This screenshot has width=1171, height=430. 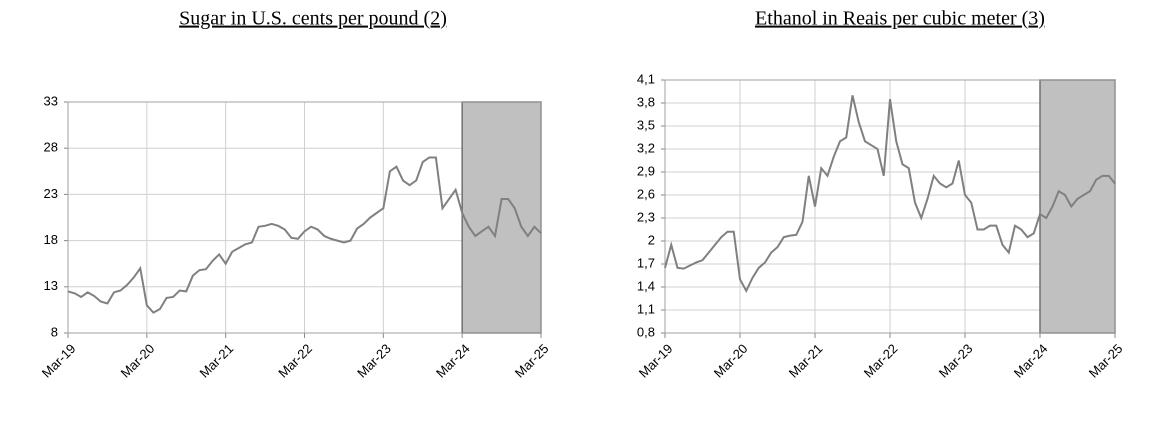 What do you see at coordinates (51, 285) in the screenshot?
I see `y-tick-label: 13` at bounding box center [51, 285].